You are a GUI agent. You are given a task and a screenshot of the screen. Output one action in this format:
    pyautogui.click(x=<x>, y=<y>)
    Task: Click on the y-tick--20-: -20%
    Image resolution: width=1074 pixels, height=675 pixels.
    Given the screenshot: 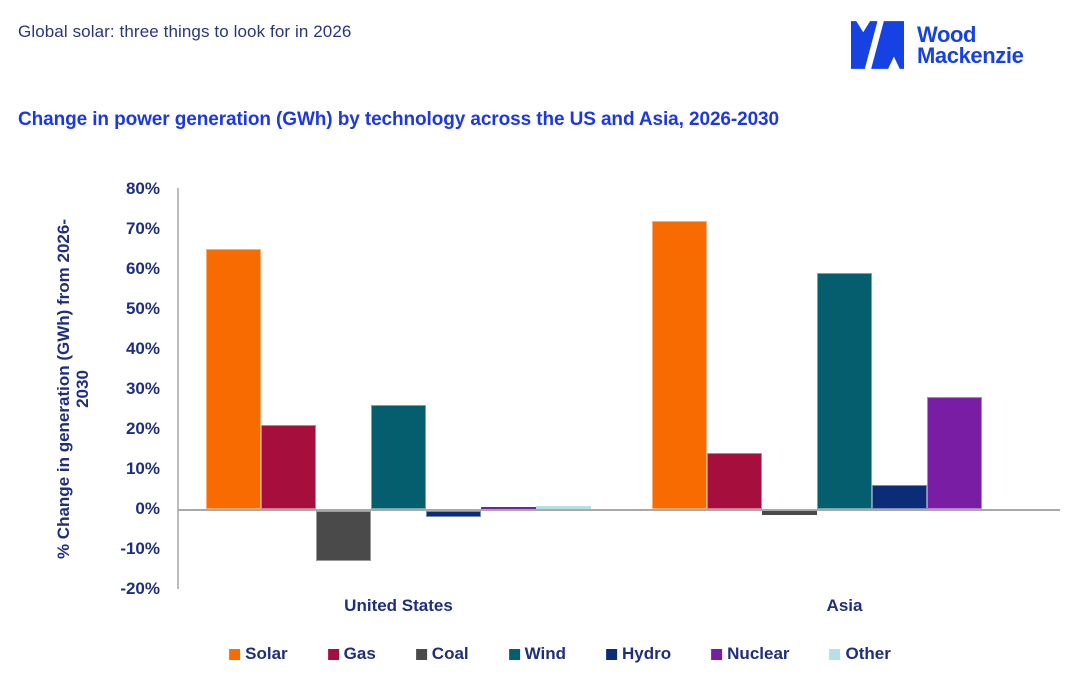 What is the action you would take?
    pyautogui.click(x=140, y=588)
    